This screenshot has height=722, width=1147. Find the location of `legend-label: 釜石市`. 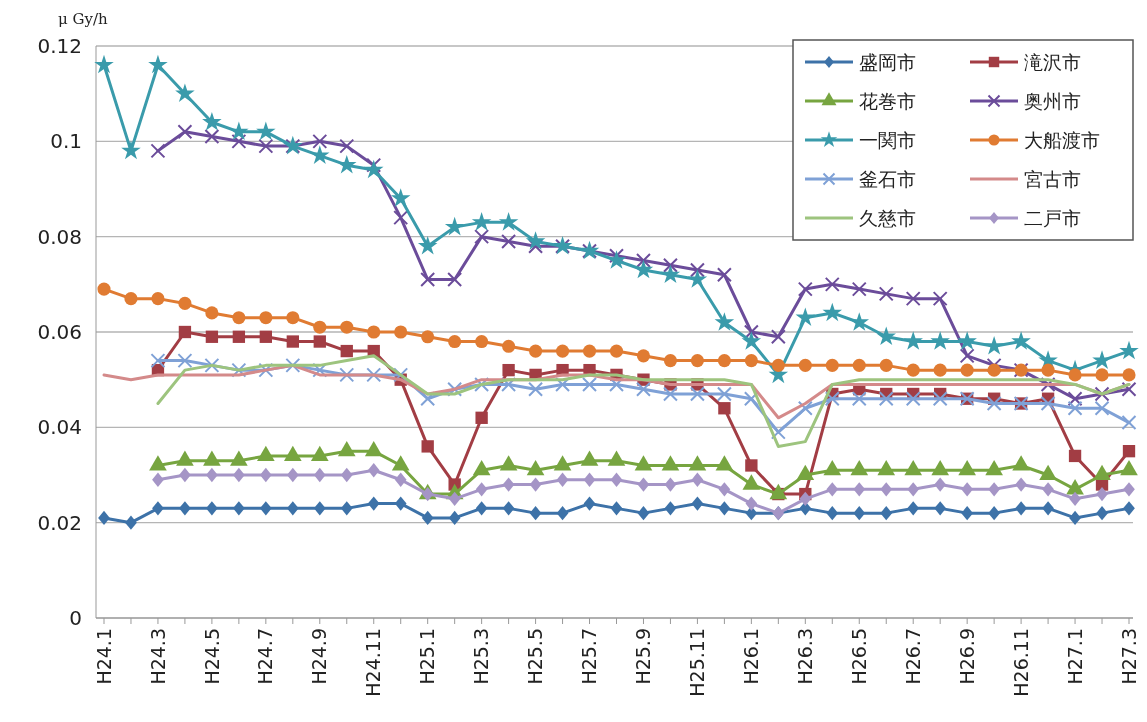

legend-label: 釜石市 is located at coordinates (887, 178).